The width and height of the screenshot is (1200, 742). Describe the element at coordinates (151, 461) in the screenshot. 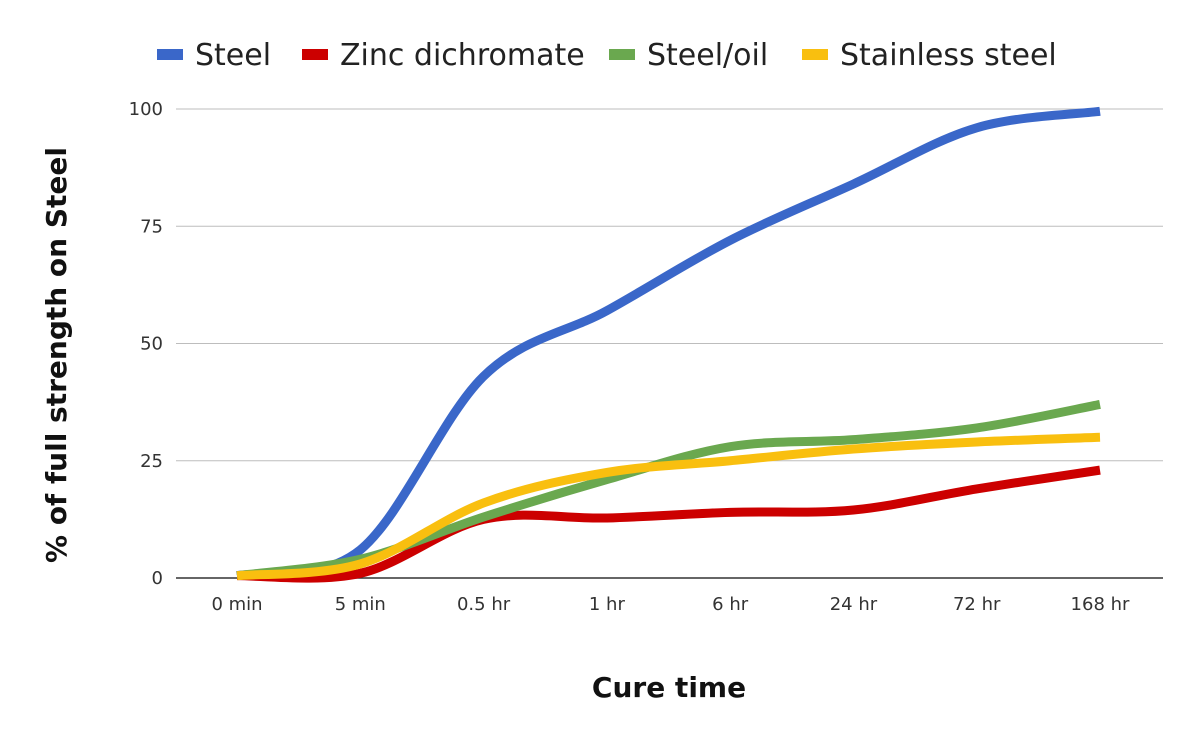

I see `y-tick-label: 25` at that location.